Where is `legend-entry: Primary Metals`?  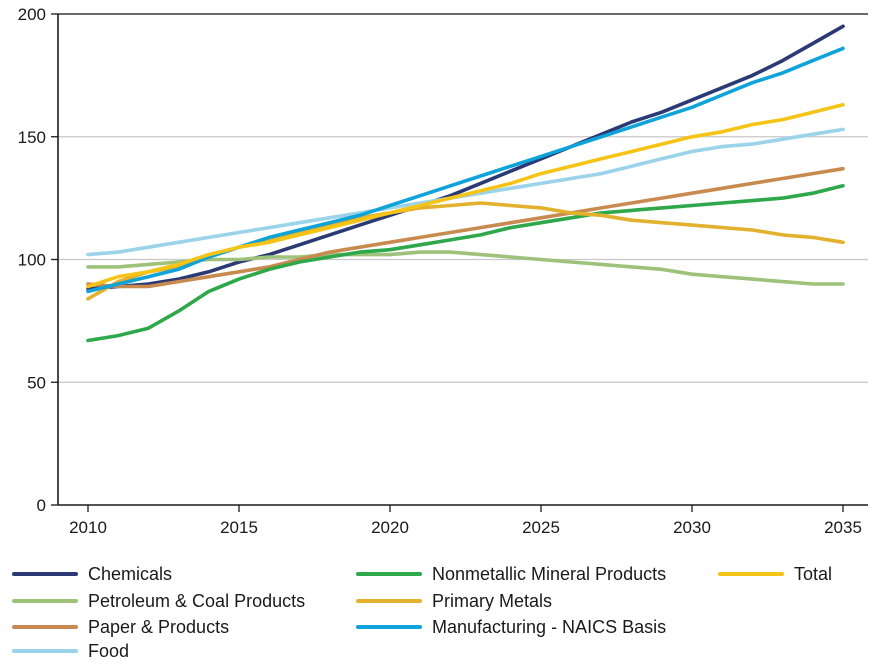 legend-entry: Primary Metals is located at coordinates (454, 601).